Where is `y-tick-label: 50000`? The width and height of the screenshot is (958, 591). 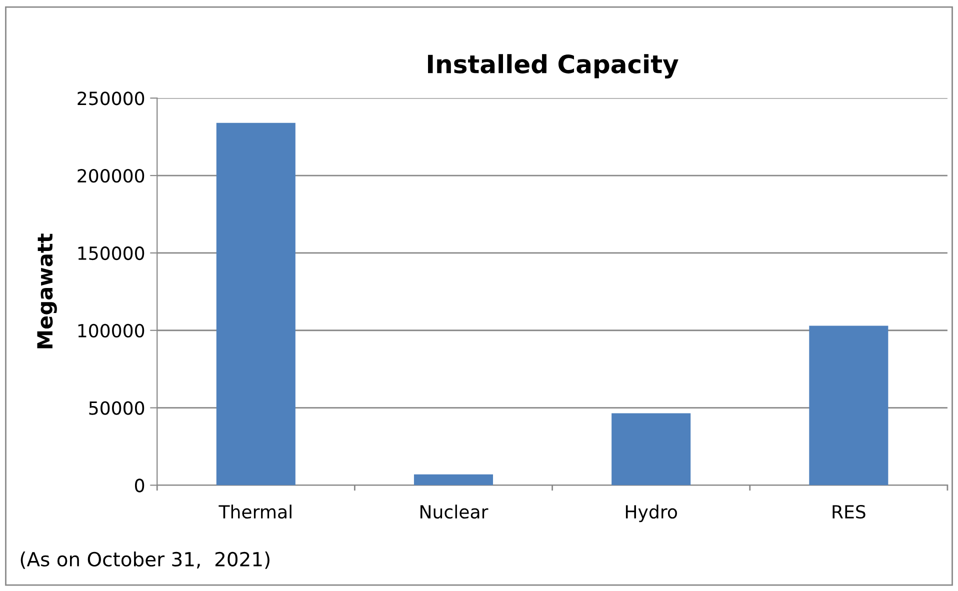
y-tick-label: 50000 is located at coordinates (116, 408).